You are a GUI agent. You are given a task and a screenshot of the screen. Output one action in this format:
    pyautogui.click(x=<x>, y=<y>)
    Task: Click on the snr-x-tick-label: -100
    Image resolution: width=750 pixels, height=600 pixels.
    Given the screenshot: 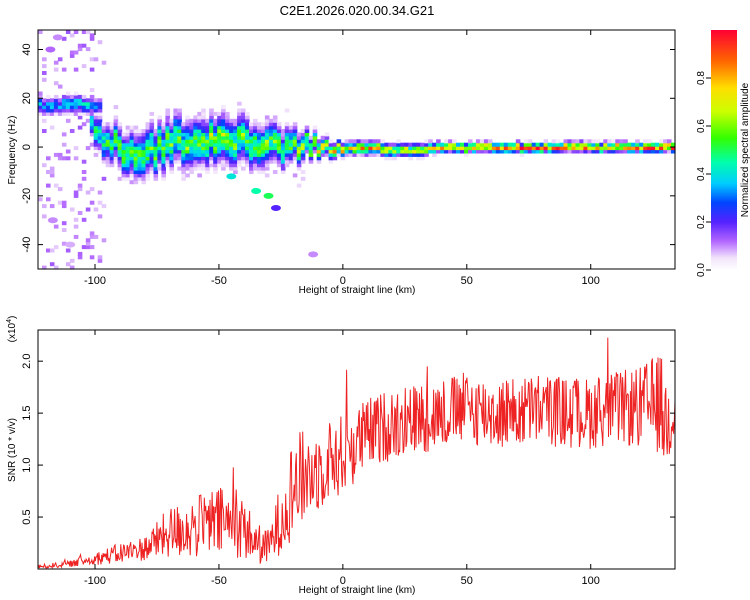 What is the action you would take?
    pyautogui.click(x=95, y=581)
    